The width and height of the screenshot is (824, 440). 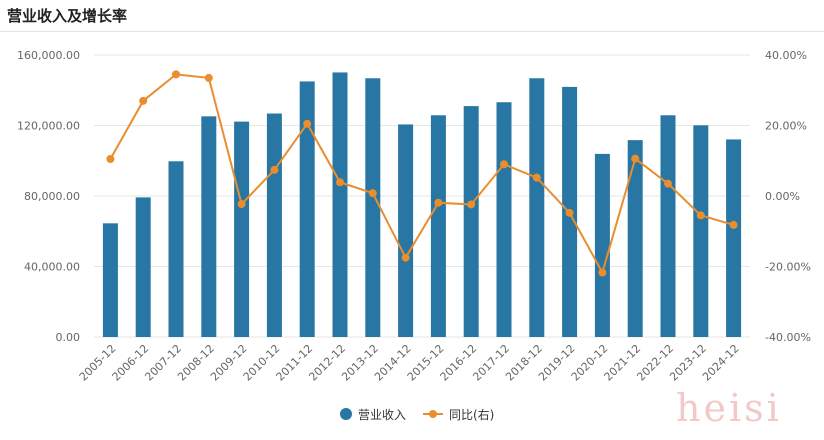 I want to click on y-right-tick-label: -20.00%, so click(x=788, y=267).